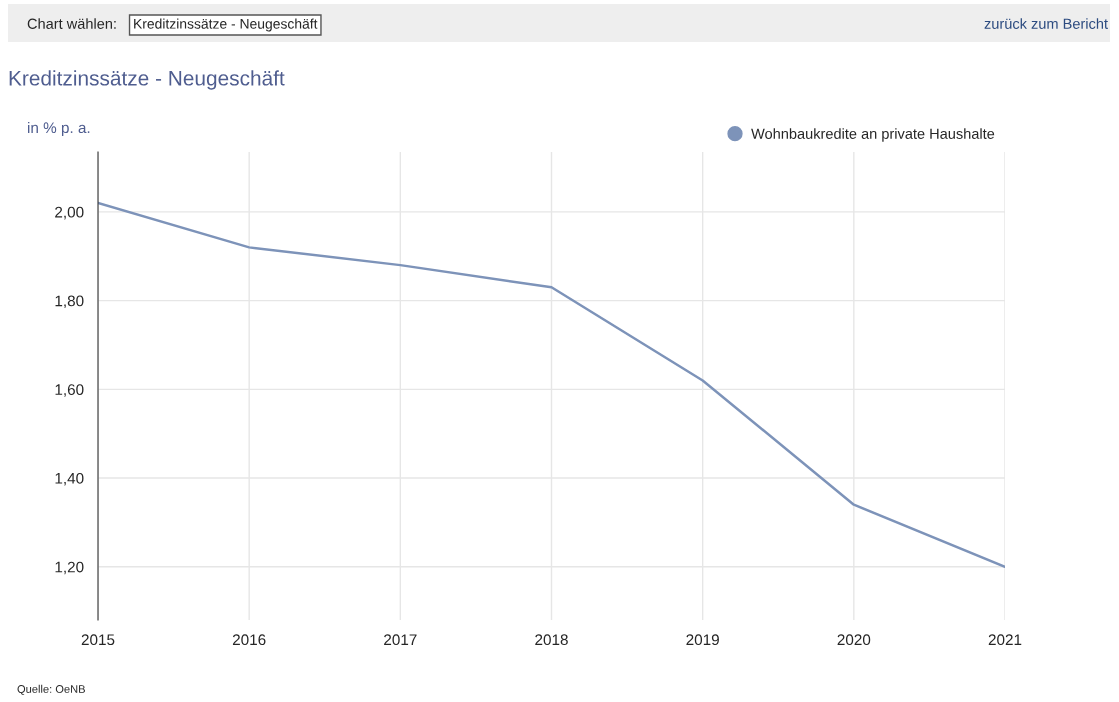 The width and height of the screenshot is (1119, 702). I want to click on y-tick-label: 1,40, so click(69, 479).